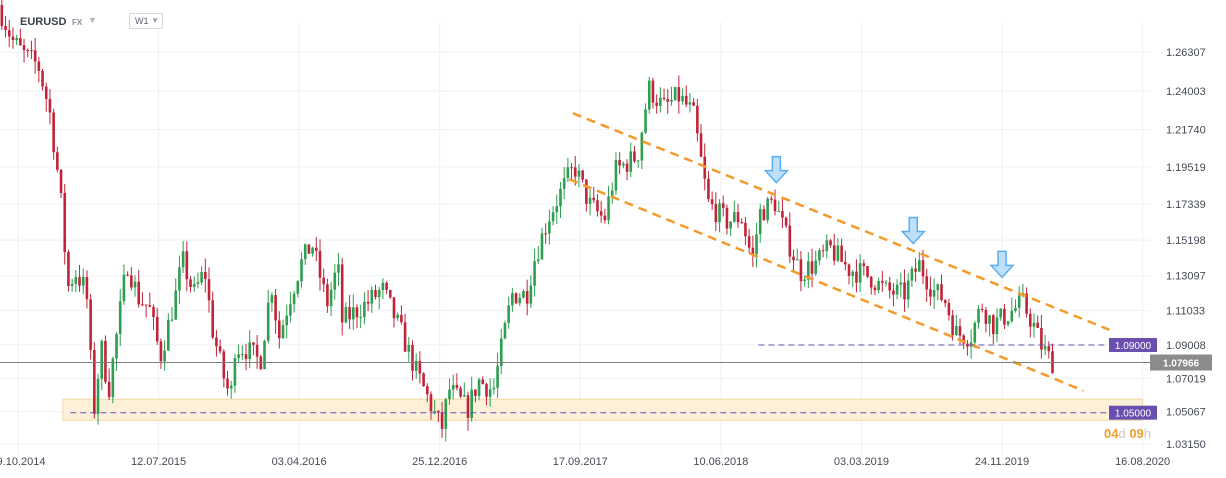  Describe the element at coordinates (1186, 413) in the screenshot. I see `y-tick-label: 1.05067` at that location.